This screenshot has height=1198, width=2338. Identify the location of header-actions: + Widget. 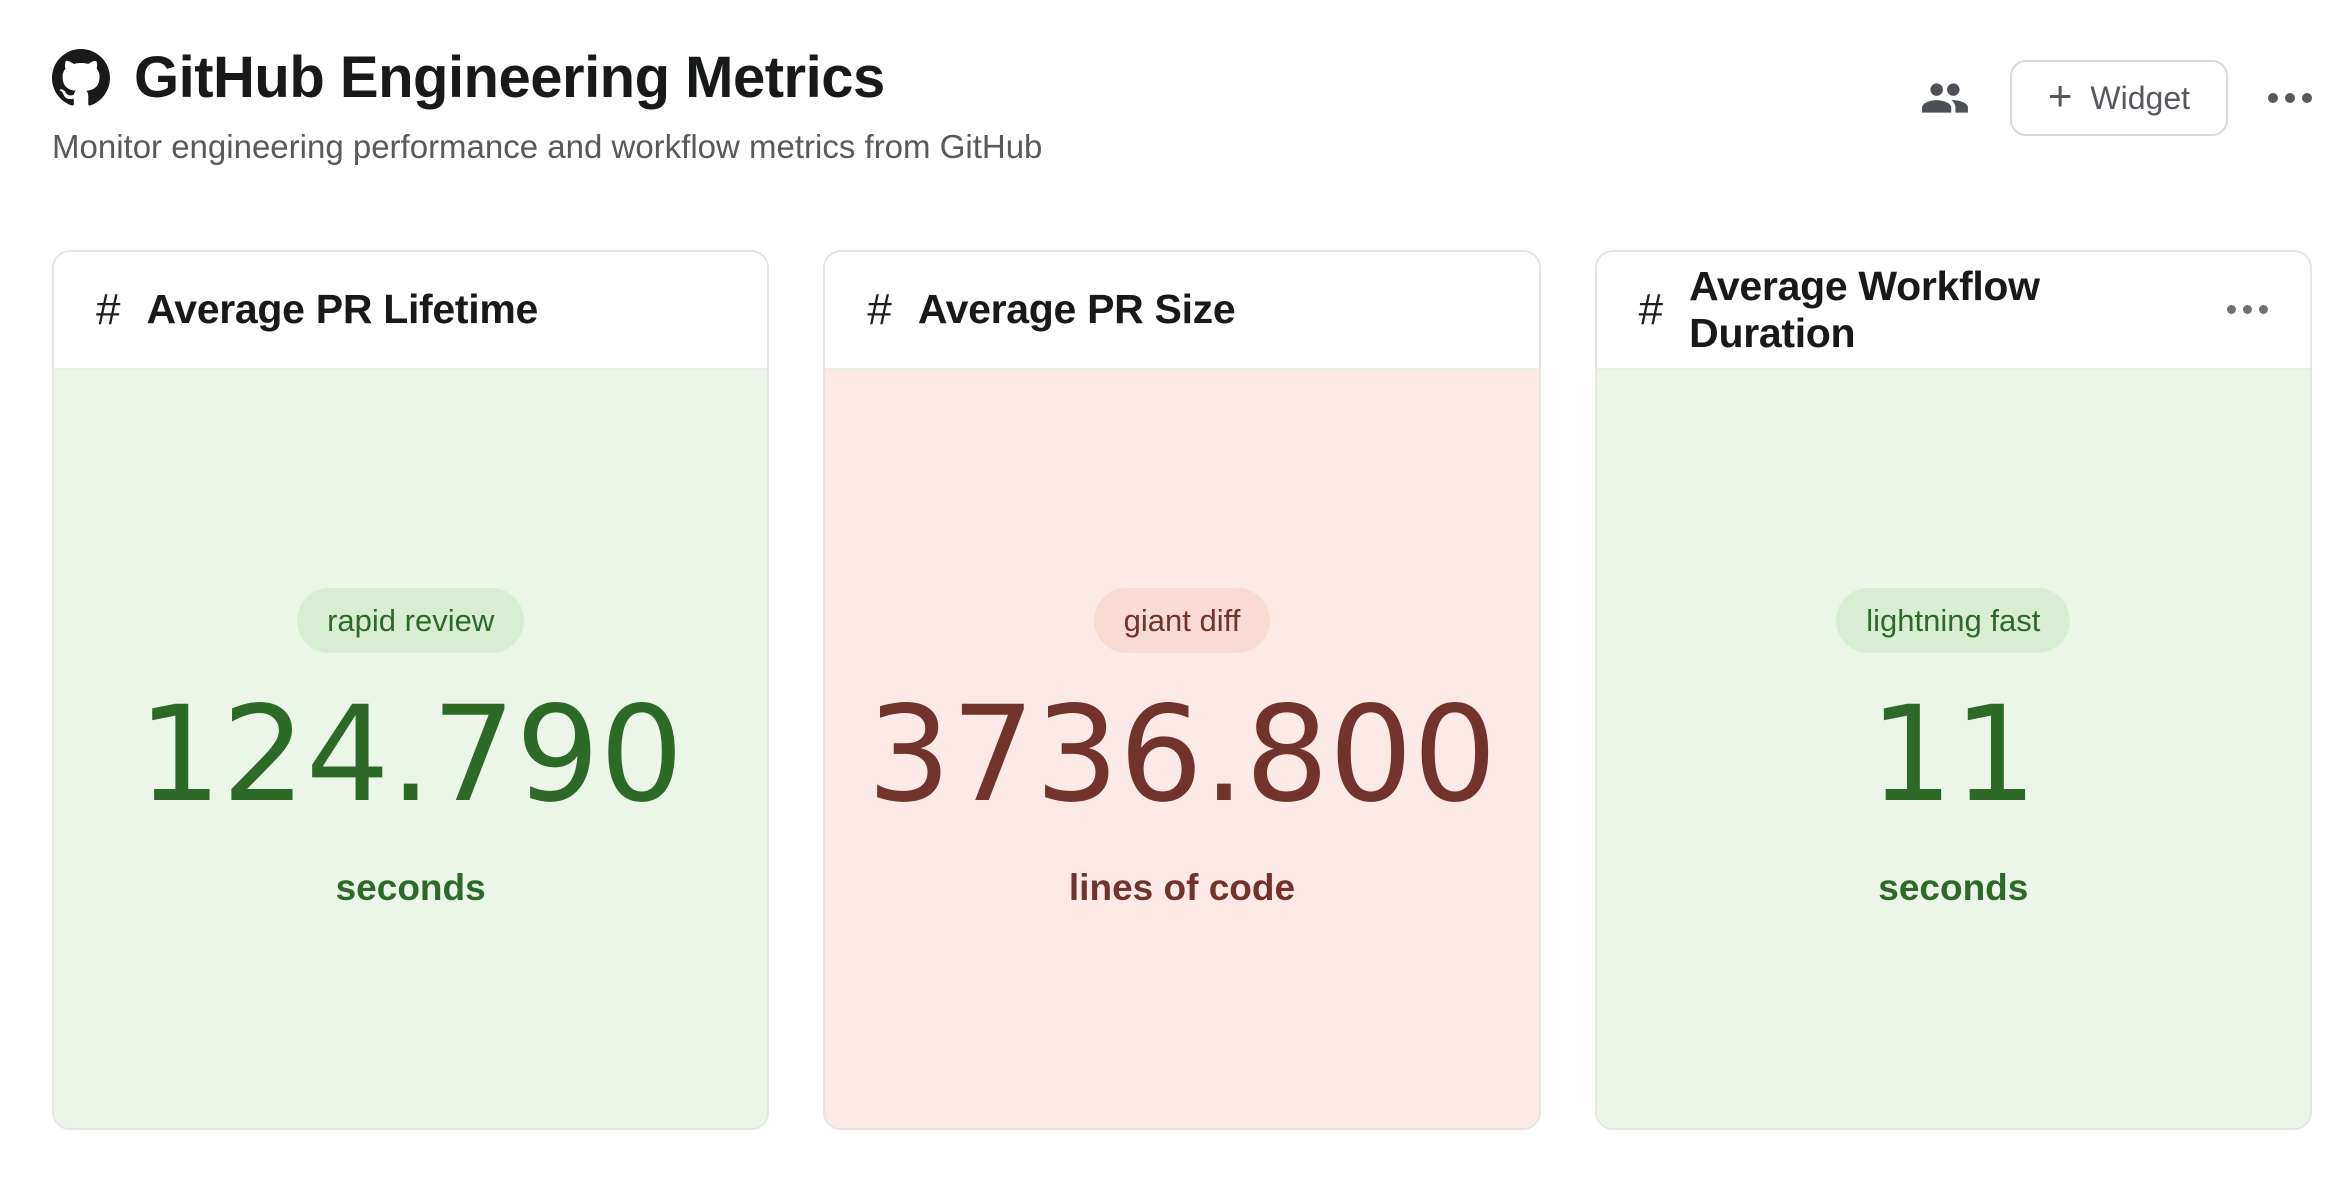
(2116, 98).